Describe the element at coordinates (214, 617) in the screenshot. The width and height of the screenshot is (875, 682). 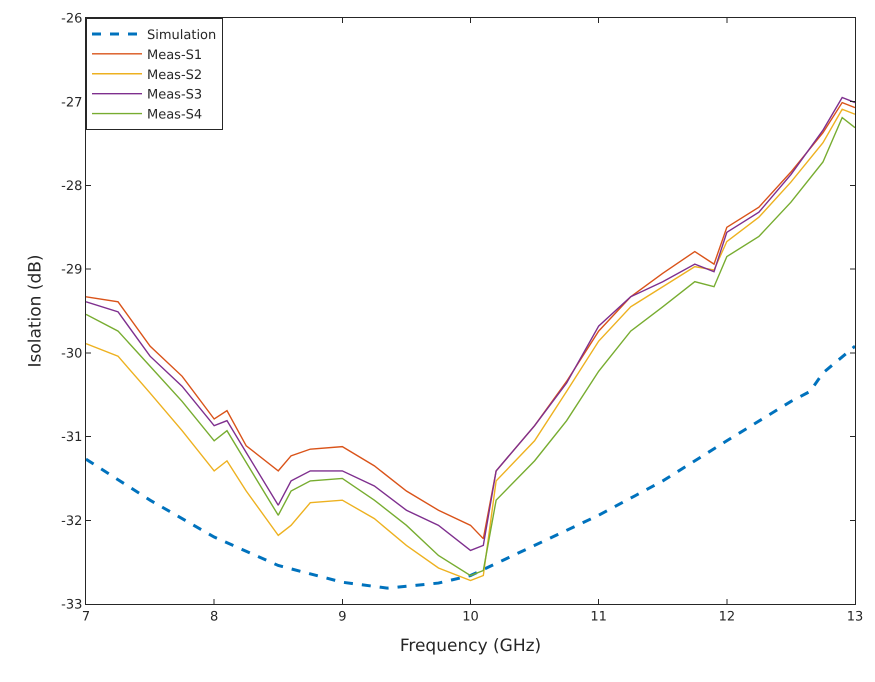
I see `x-tick-label: 8` at that location.